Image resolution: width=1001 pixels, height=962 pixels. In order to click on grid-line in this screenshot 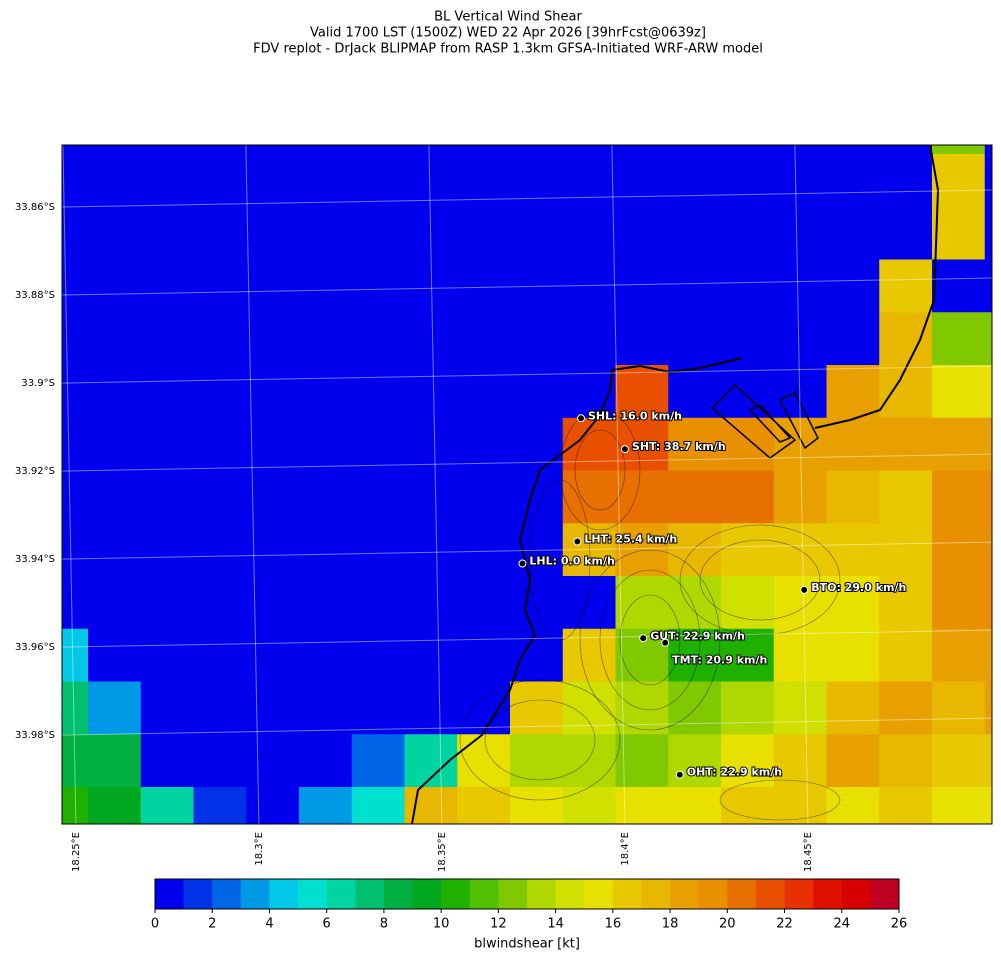, I will do `click(527, 198)`.